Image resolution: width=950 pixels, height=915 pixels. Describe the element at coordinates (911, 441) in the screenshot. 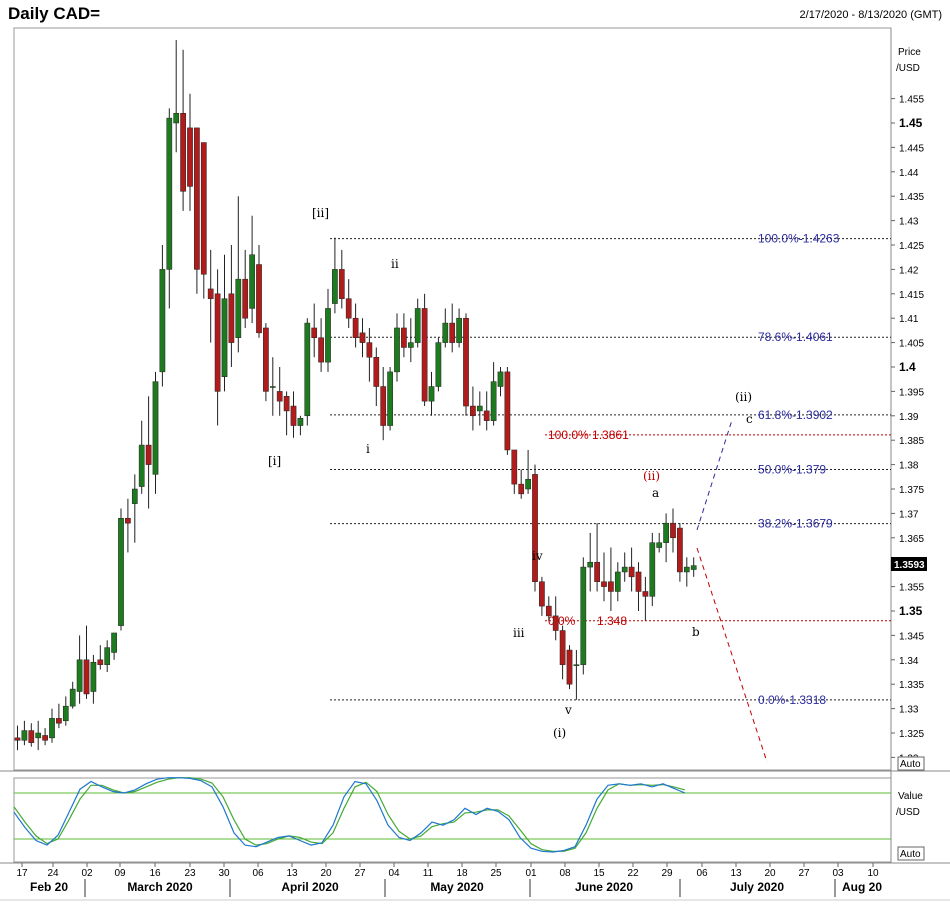

I see `price-tick-label: 1.385` at that location.